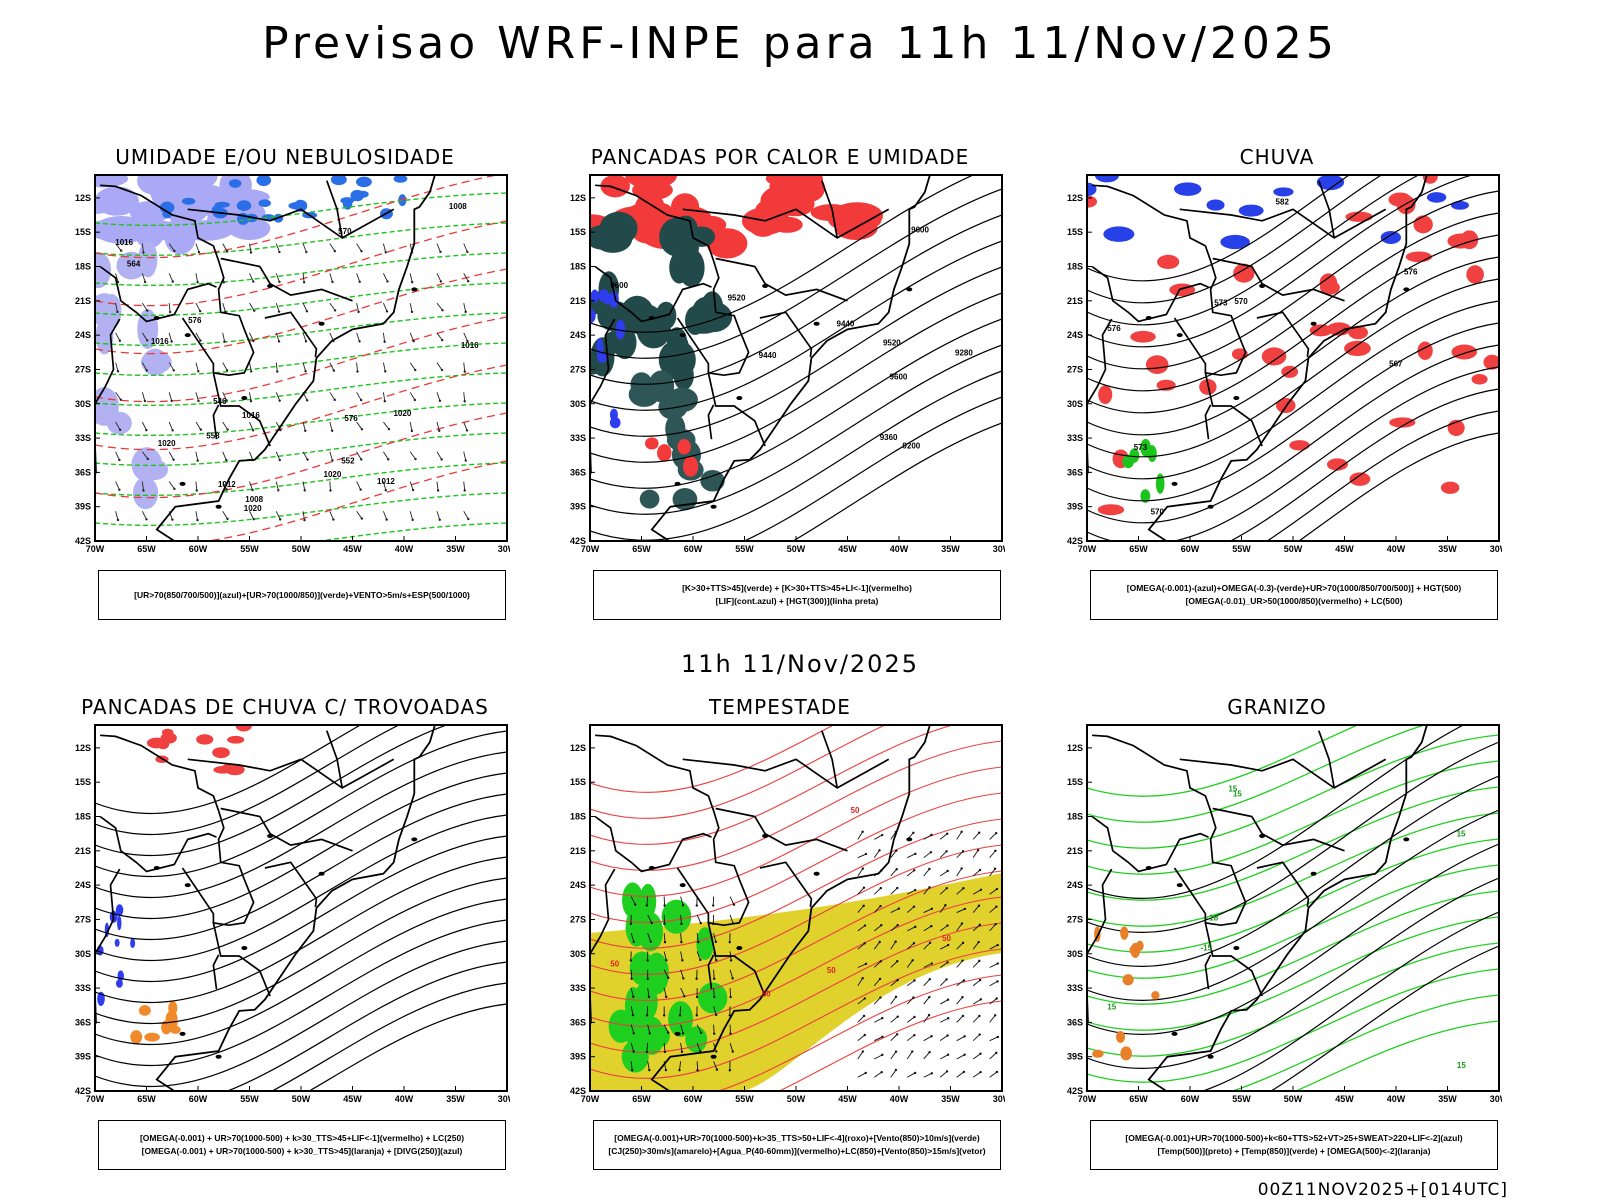 Image resolution: width=1600 pixels, height=1200 pixels. Describe the element at coordinates (386, 481) in the screenshot. I see `contour-label: 1012` at that location.